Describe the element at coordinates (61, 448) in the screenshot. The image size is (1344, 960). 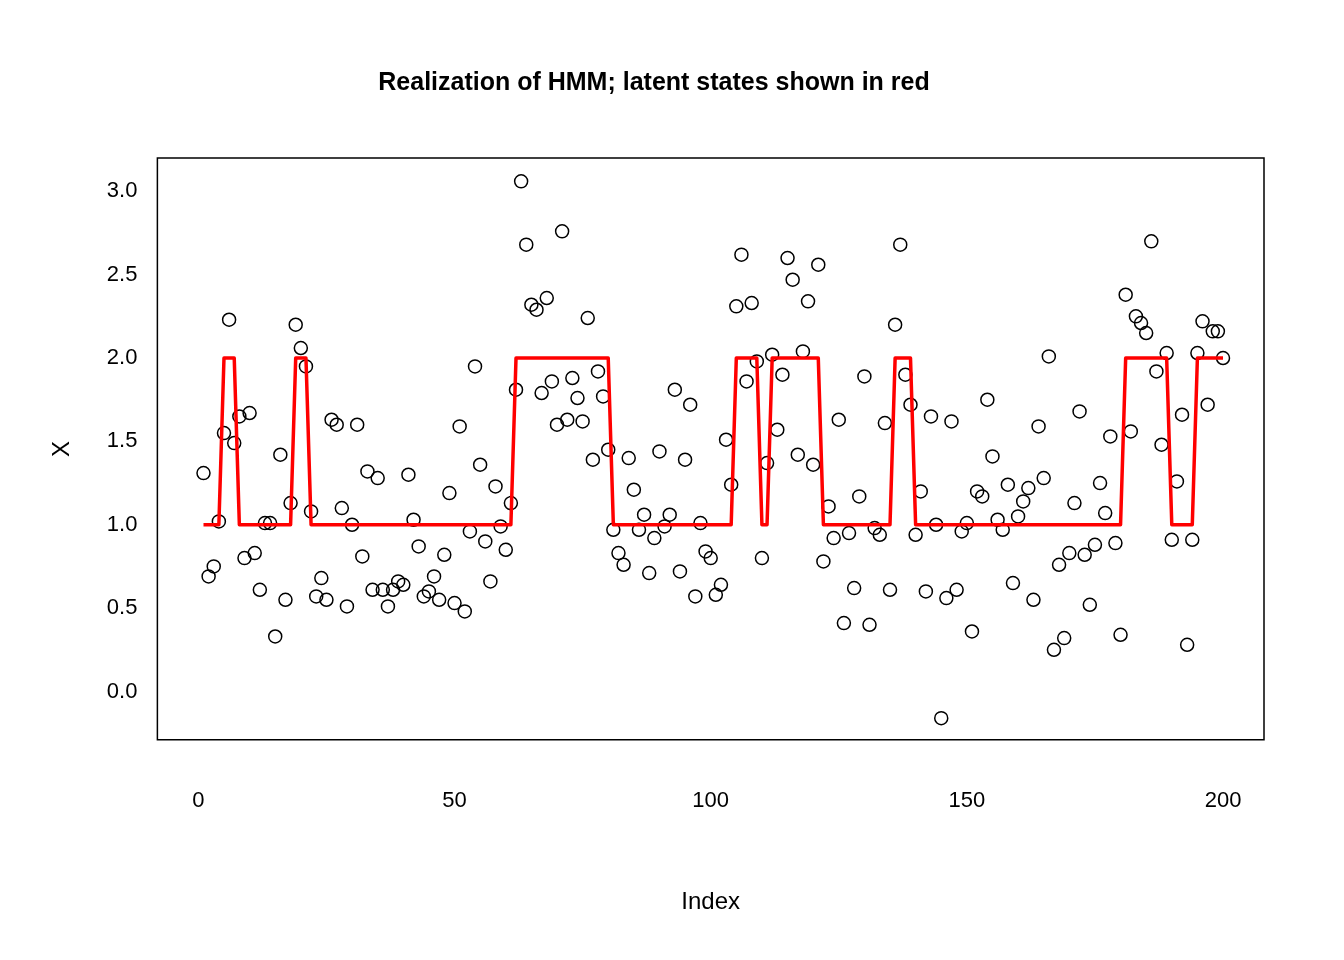
I see `y-axis-title: X` at that location.